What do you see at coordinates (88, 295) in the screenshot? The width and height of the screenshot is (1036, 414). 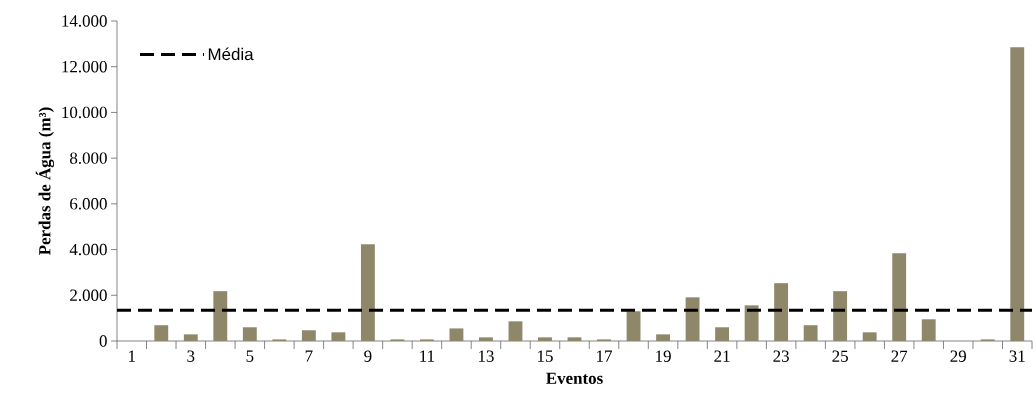 I see `y-tick-label: 2.000` at bounding box center [88, 295].